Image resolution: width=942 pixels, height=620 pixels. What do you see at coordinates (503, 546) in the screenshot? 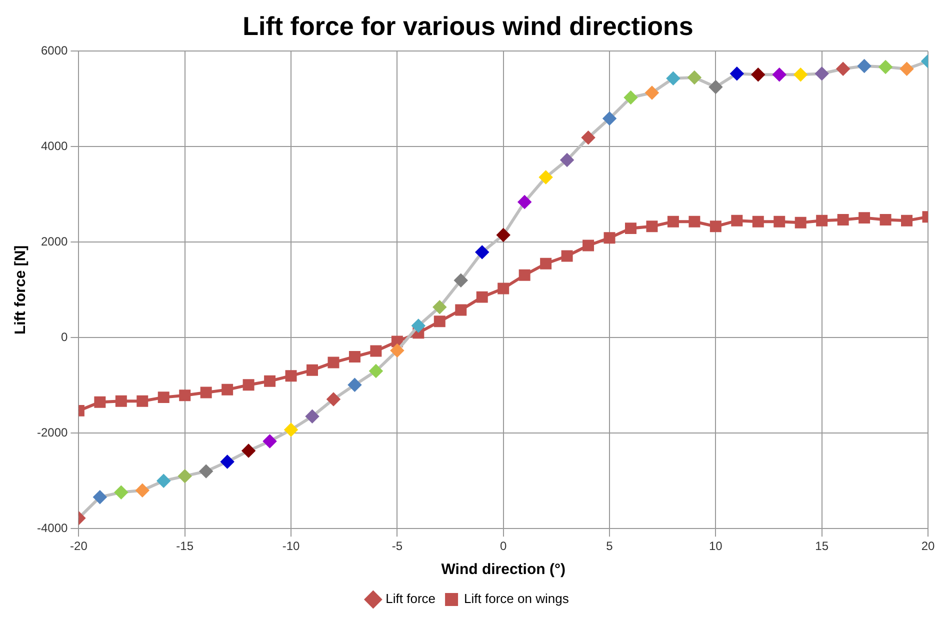
I see `x-tick-label: 0` at bounding box center [503, 546].